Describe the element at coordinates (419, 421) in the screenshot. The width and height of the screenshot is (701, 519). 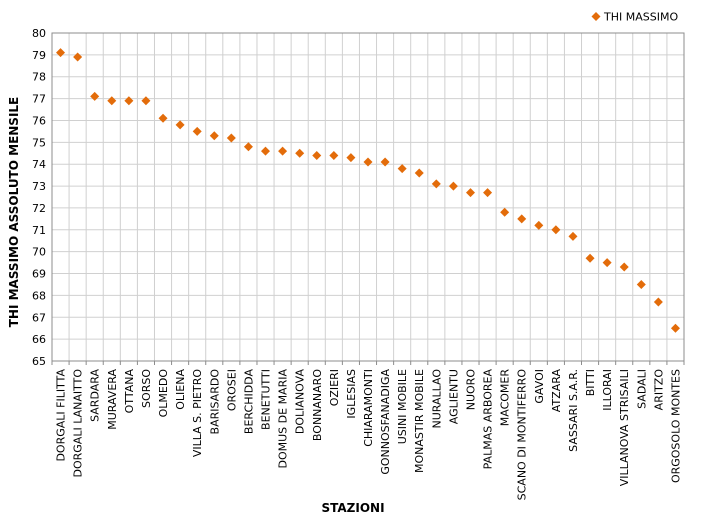
I see `x-tick-label: MONASTIR MOBILE` at that location.